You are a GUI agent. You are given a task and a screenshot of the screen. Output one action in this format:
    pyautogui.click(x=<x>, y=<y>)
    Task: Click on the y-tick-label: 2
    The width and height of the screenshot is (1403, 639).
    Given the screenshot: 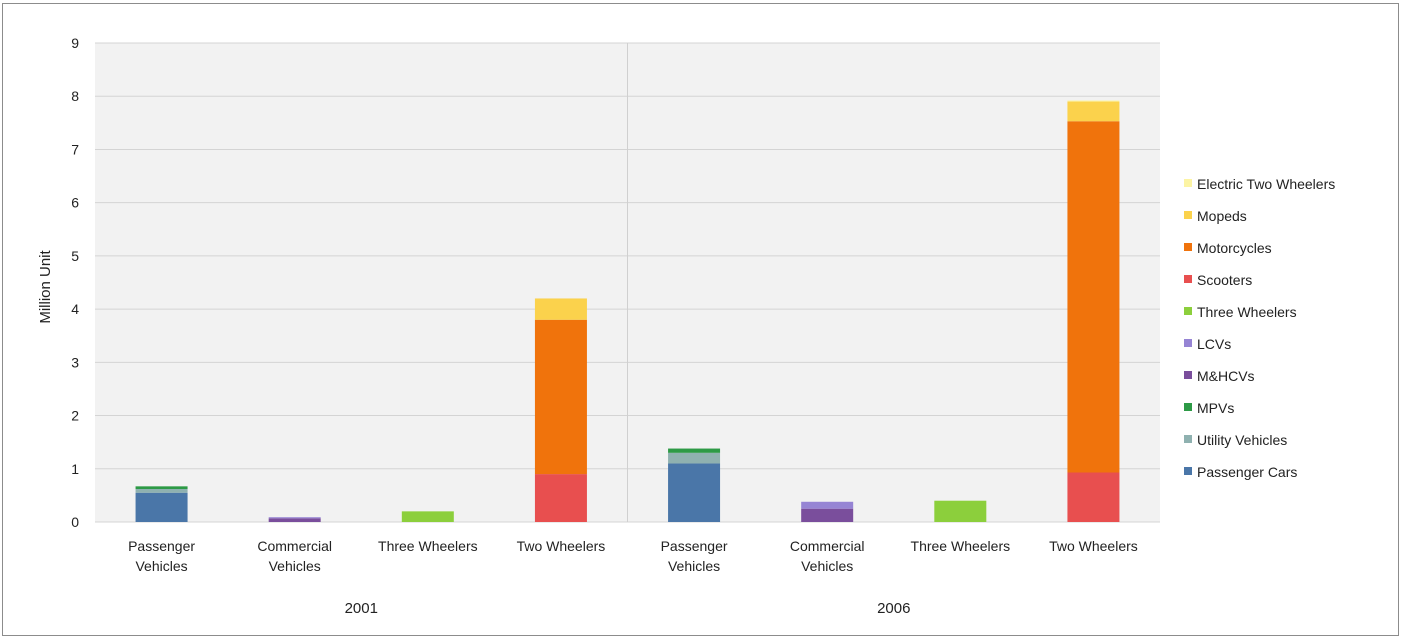 What is the action you would take?
    pyautogui.click(x=75, y=416)
    